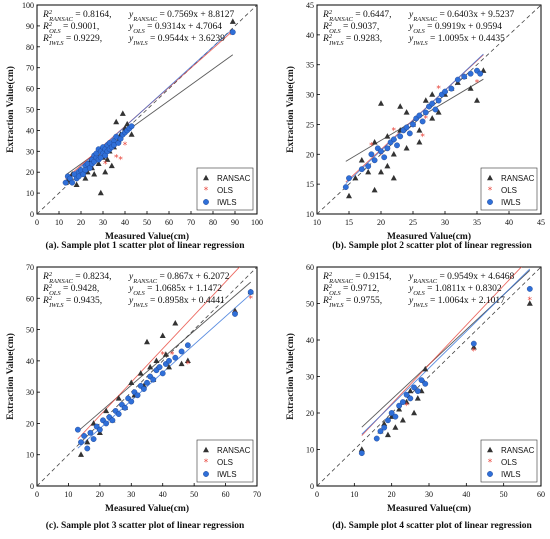 This screenshot has height=539, width=550. Describe the element at coordinates (30, 330) in the screenshot. I see `y-tick-label: 50` at that location.